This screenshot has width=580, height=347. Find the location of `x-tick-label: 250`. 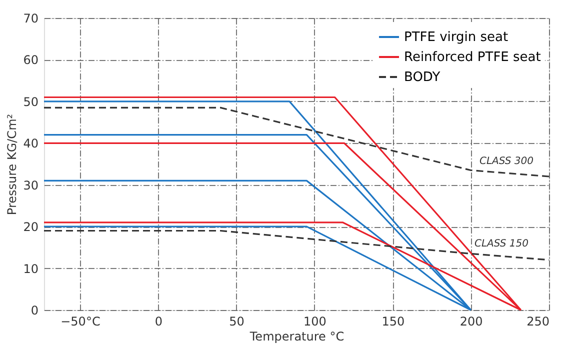

x-tick-label: 250 is located at coordinates (538, 321).